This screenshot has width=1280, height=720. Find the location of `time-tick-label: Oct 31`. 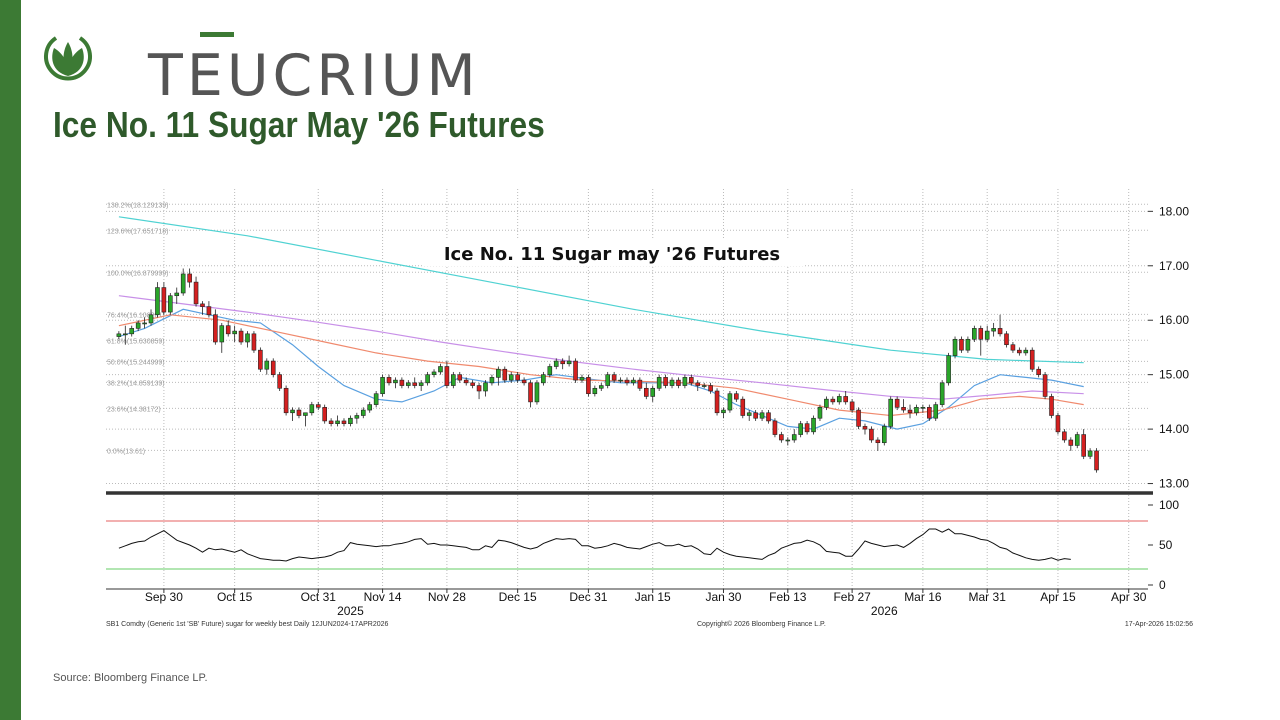

time-tick-label: Oct 31 is located at coordinates (319, 597).